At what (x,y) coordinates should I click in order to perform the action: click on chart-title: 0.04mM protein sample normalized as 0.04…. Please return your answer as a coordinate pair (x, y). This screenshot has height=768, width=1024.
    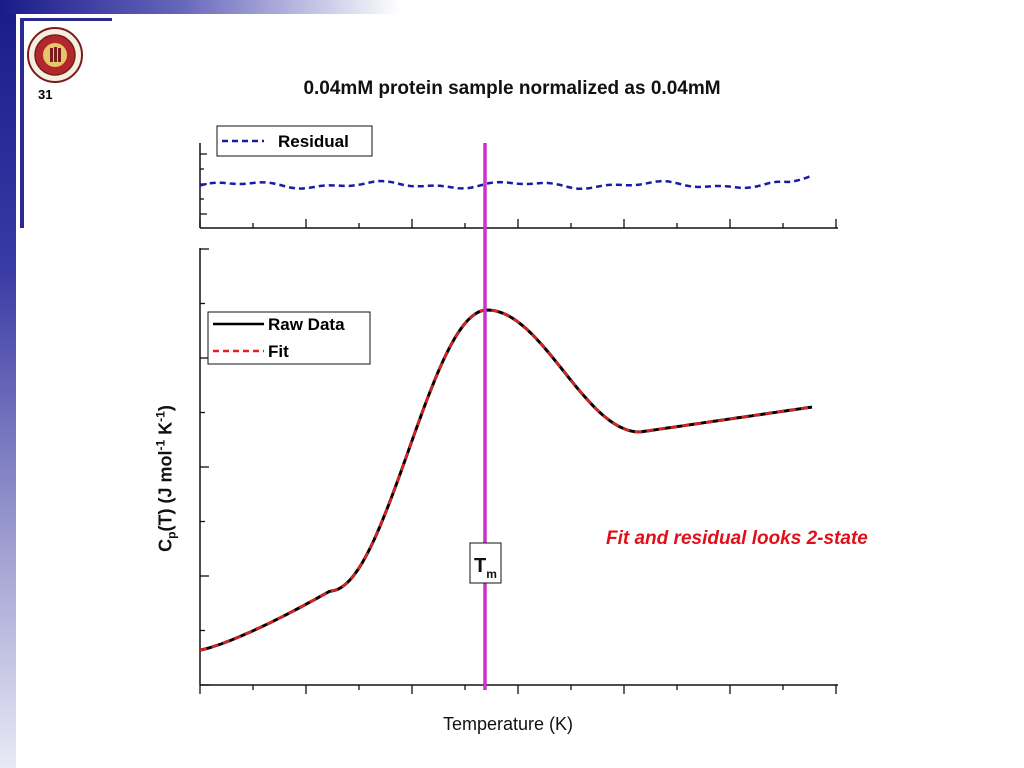
    Looking at the image, I should click on (512, 88).